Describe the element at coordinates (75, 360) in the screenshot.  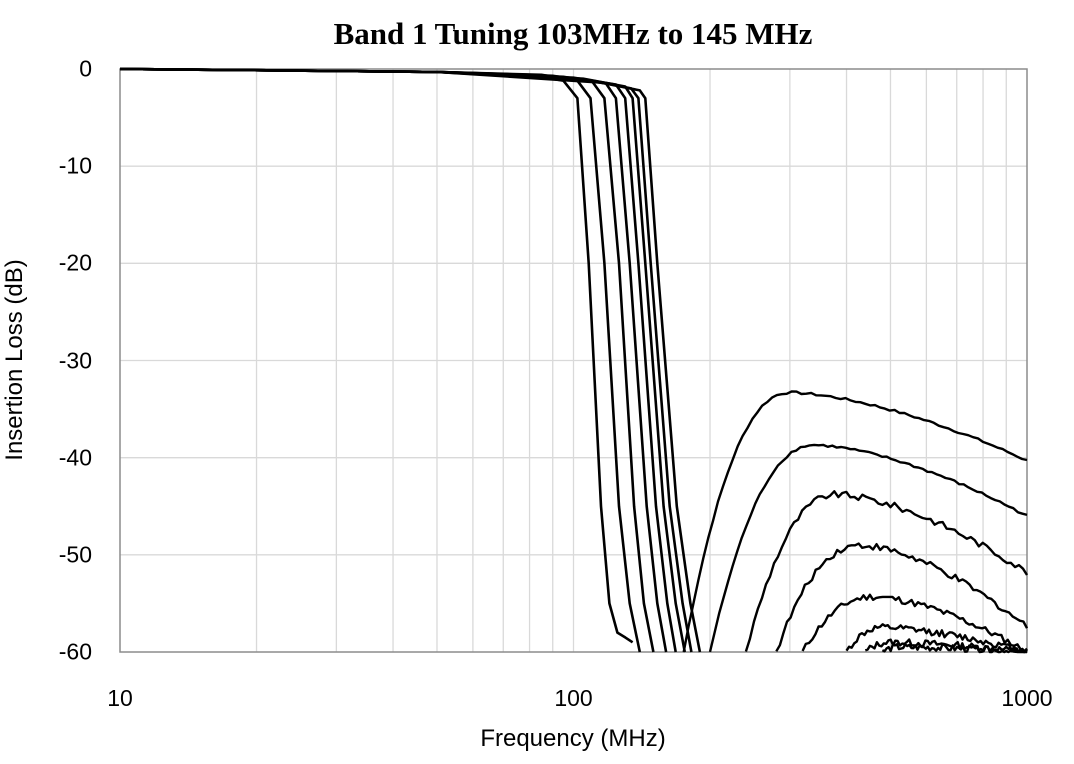
I see `y-tick-label: -30` at that location.